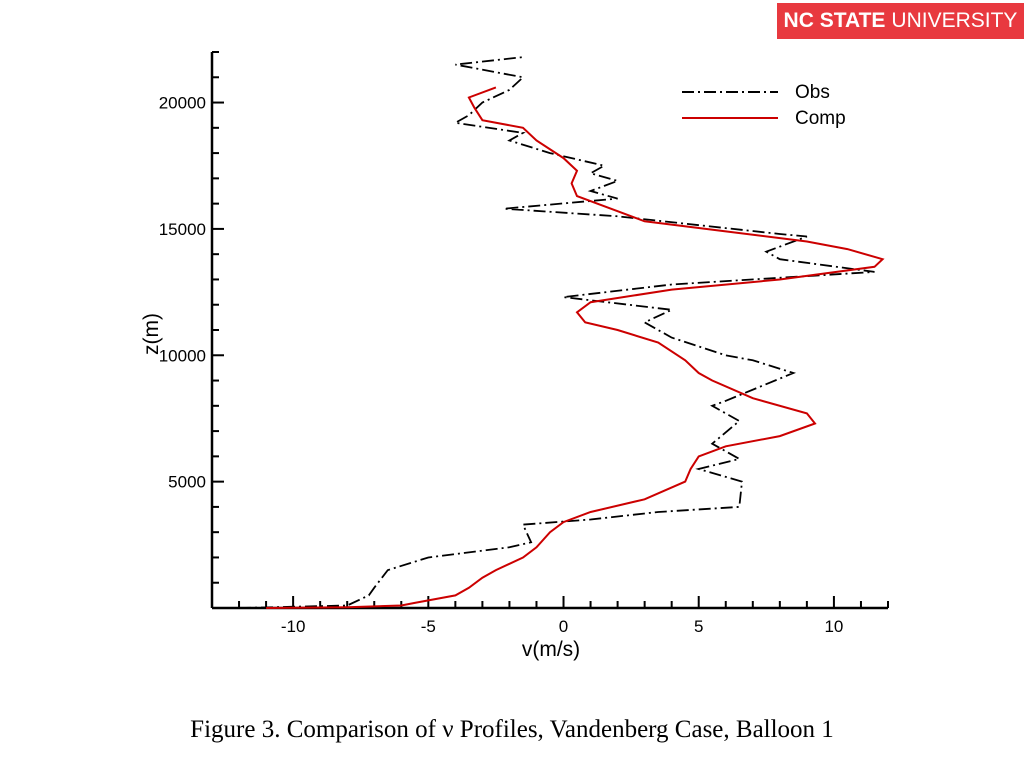 This screenshot has width=1024, height=768. I want to click on university-logo: NC STATE UNIVERSITY, so click(900, 21).